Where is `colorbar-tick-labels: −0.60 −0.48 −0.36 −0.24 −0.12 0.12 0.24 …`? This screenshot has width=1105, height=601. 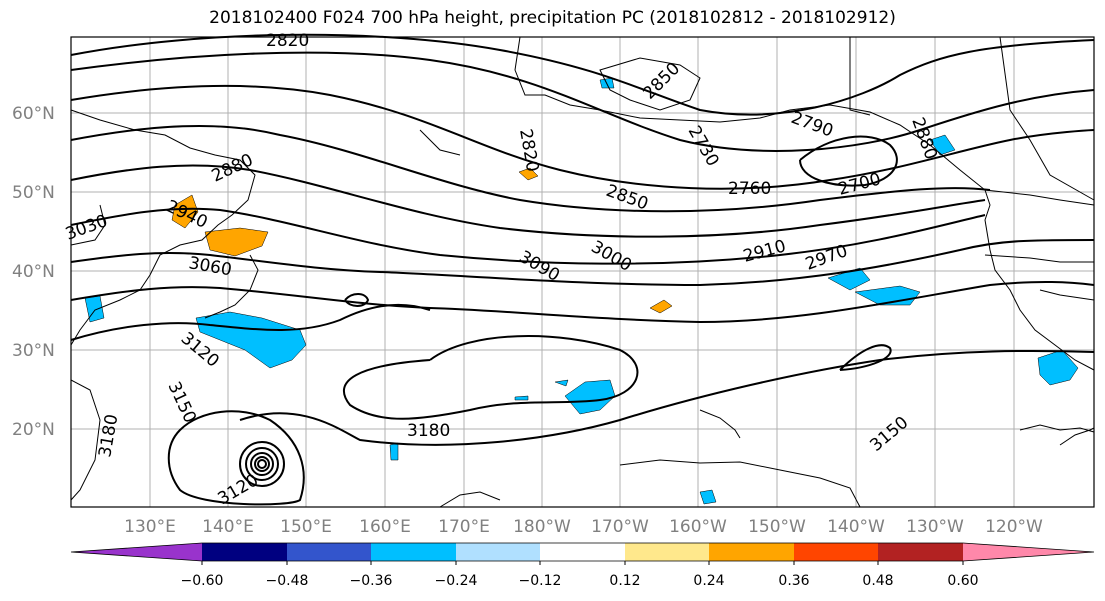 colorbar-tick-labels: −0.60 −0.48 −0.36 −0.24 −0.12 0.12 0.24 … is located at coordinates (580, 581).